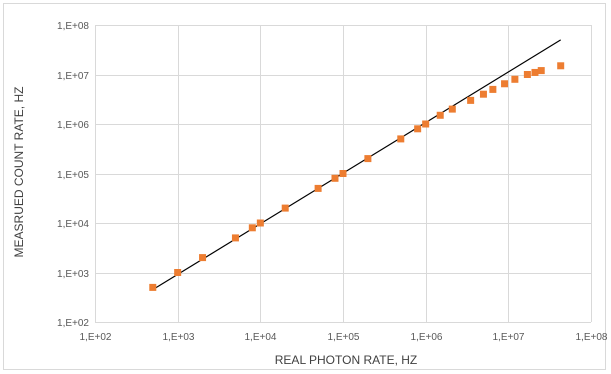 Image resolution: width=611 pixels, height=374 pixels. Describe the element at coordinates (73, 224) in the screenshot. I see `y-tick-label: 1,E+04` at that location.